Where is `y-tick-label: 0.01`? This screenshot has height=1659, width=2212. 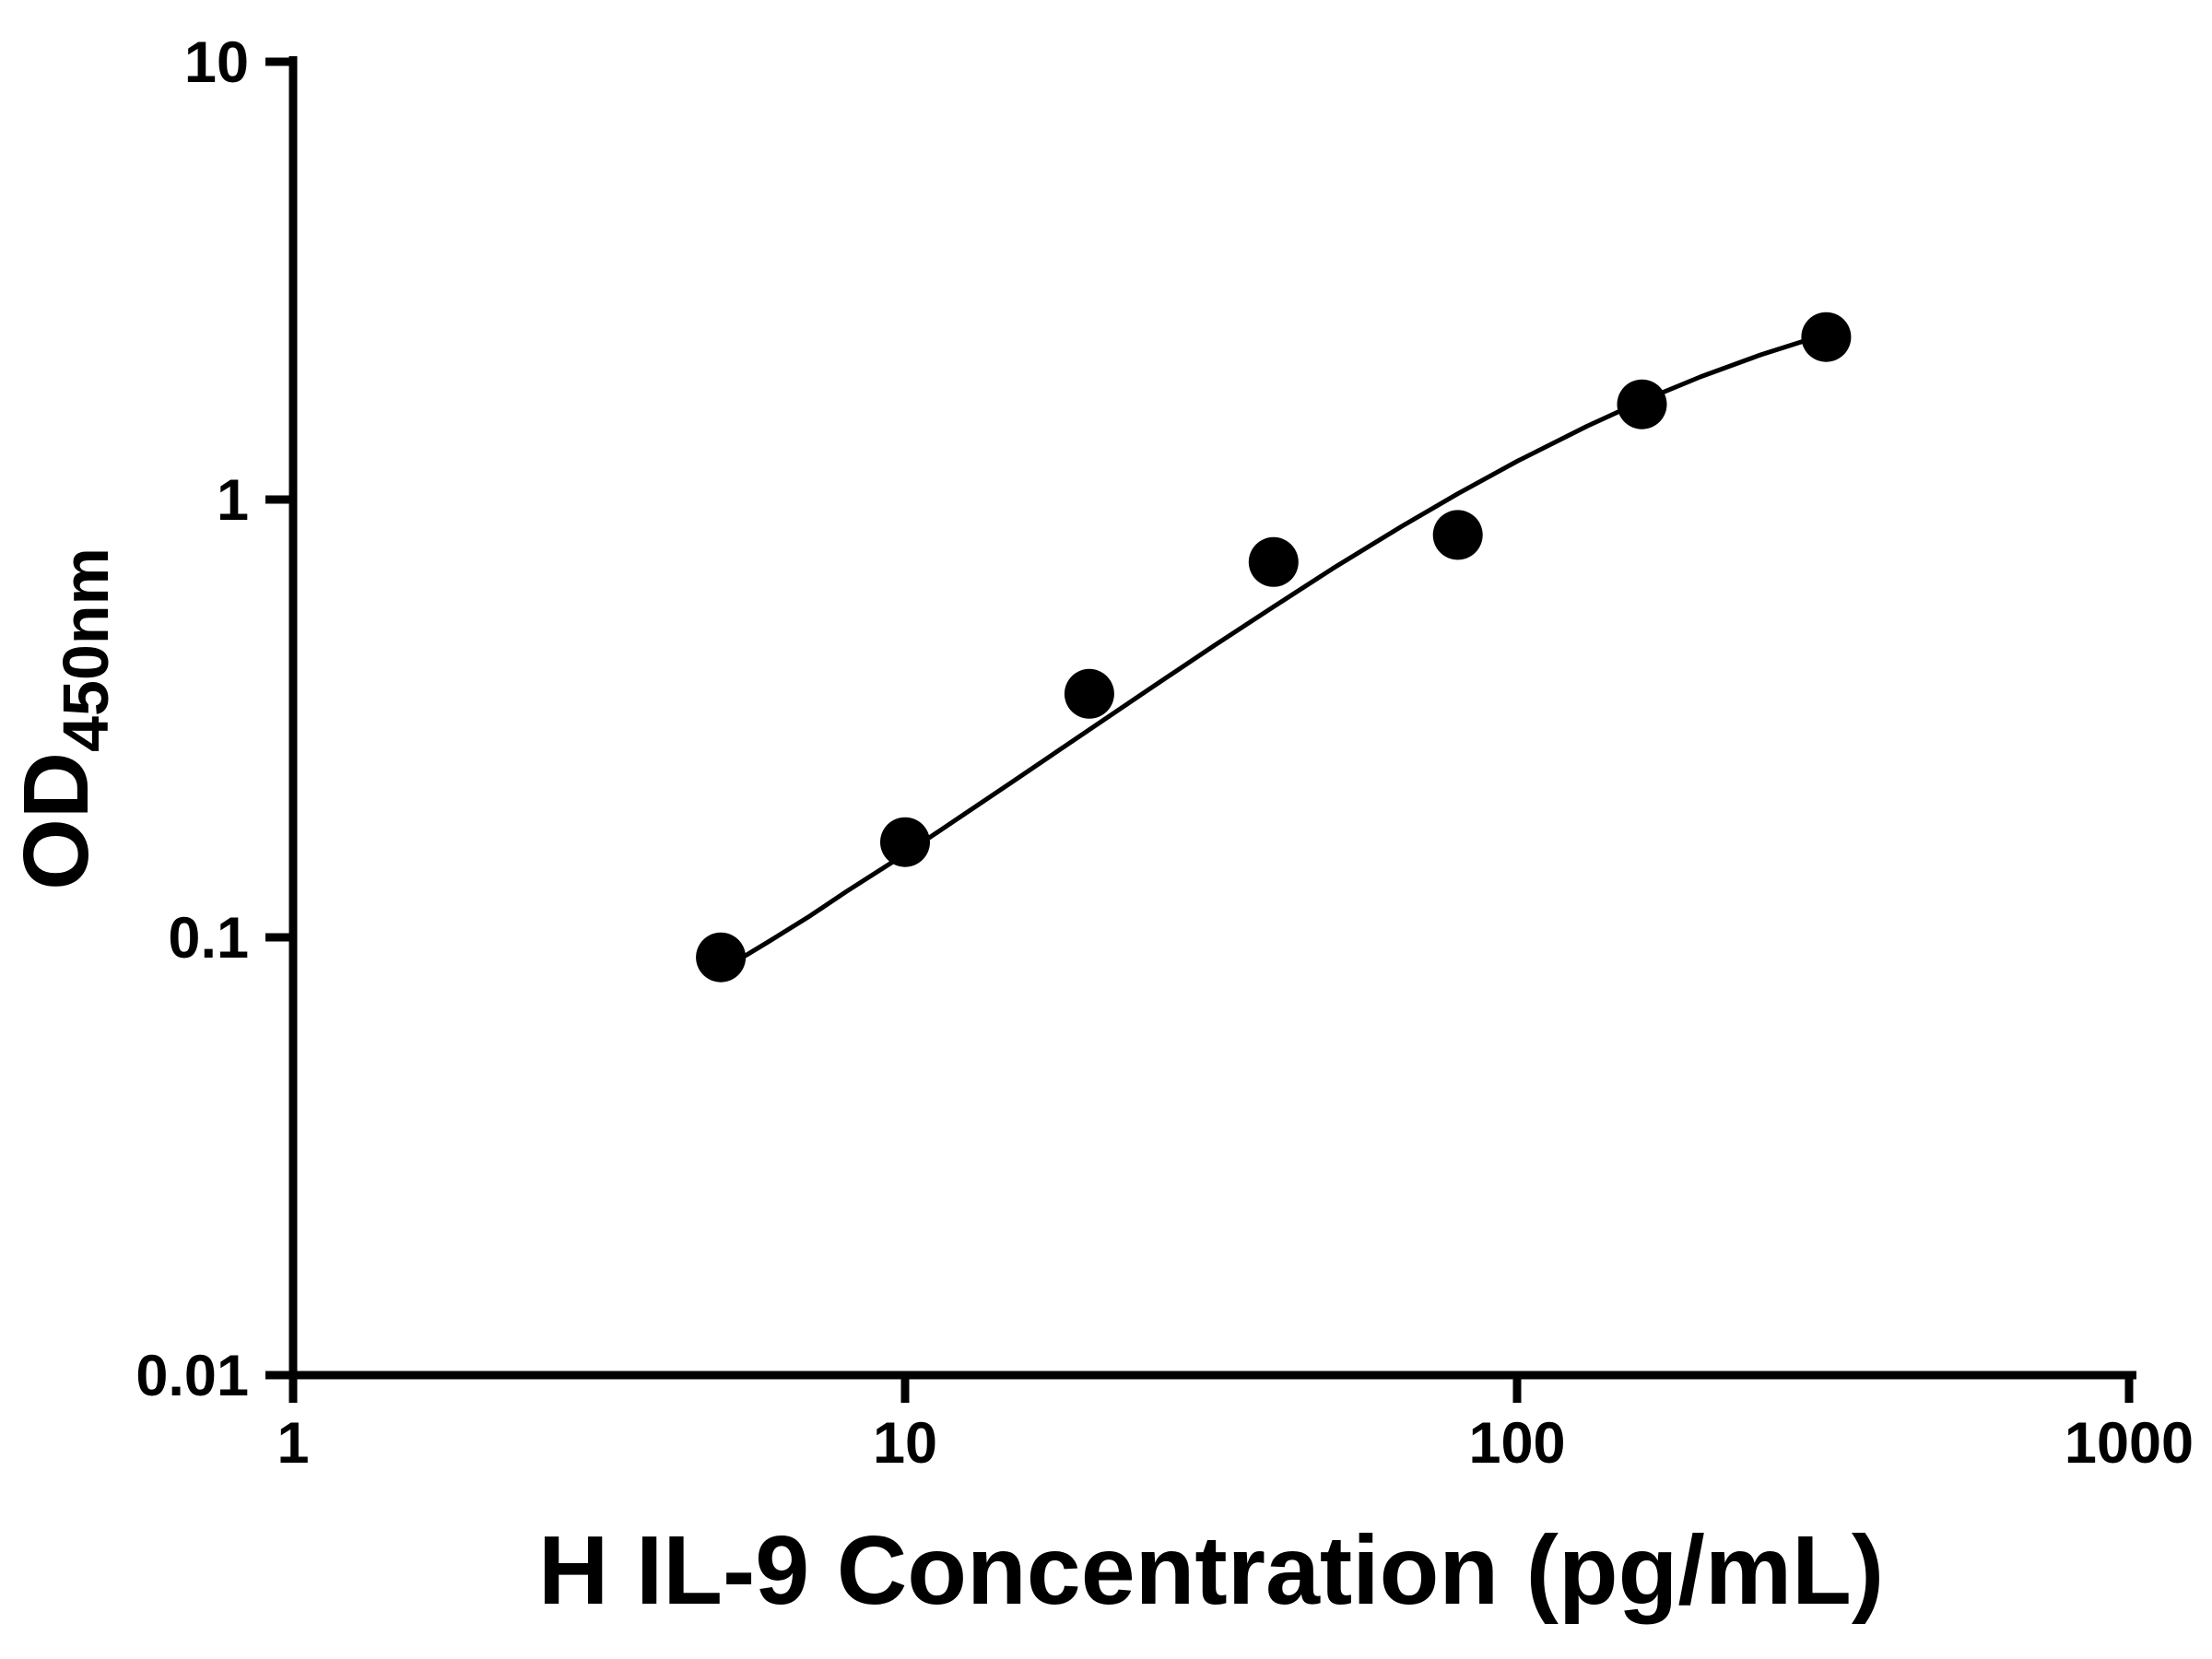 y-tick-label: 0.01 is located at coordinates (192, 1376).